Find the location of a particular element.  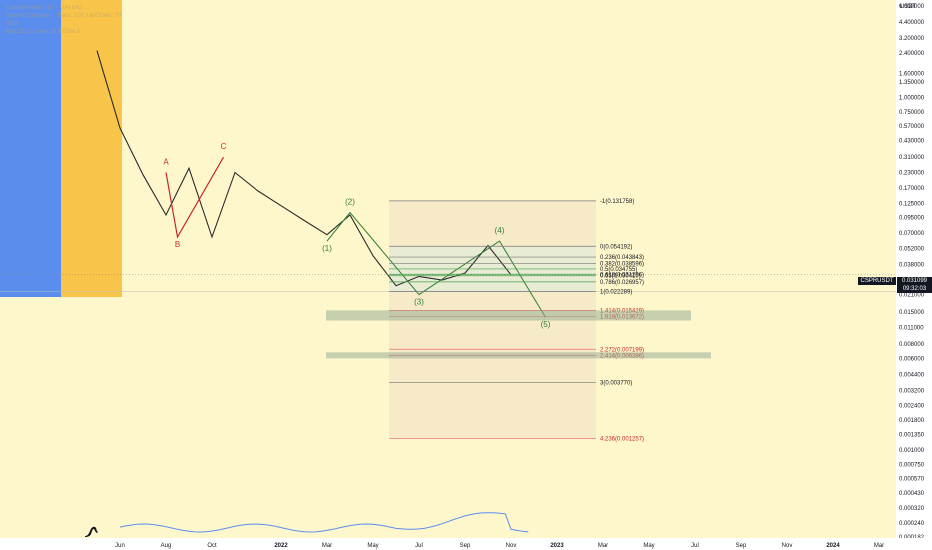

price-tick-label: 6.000000 is located at coordinates (912, 7).